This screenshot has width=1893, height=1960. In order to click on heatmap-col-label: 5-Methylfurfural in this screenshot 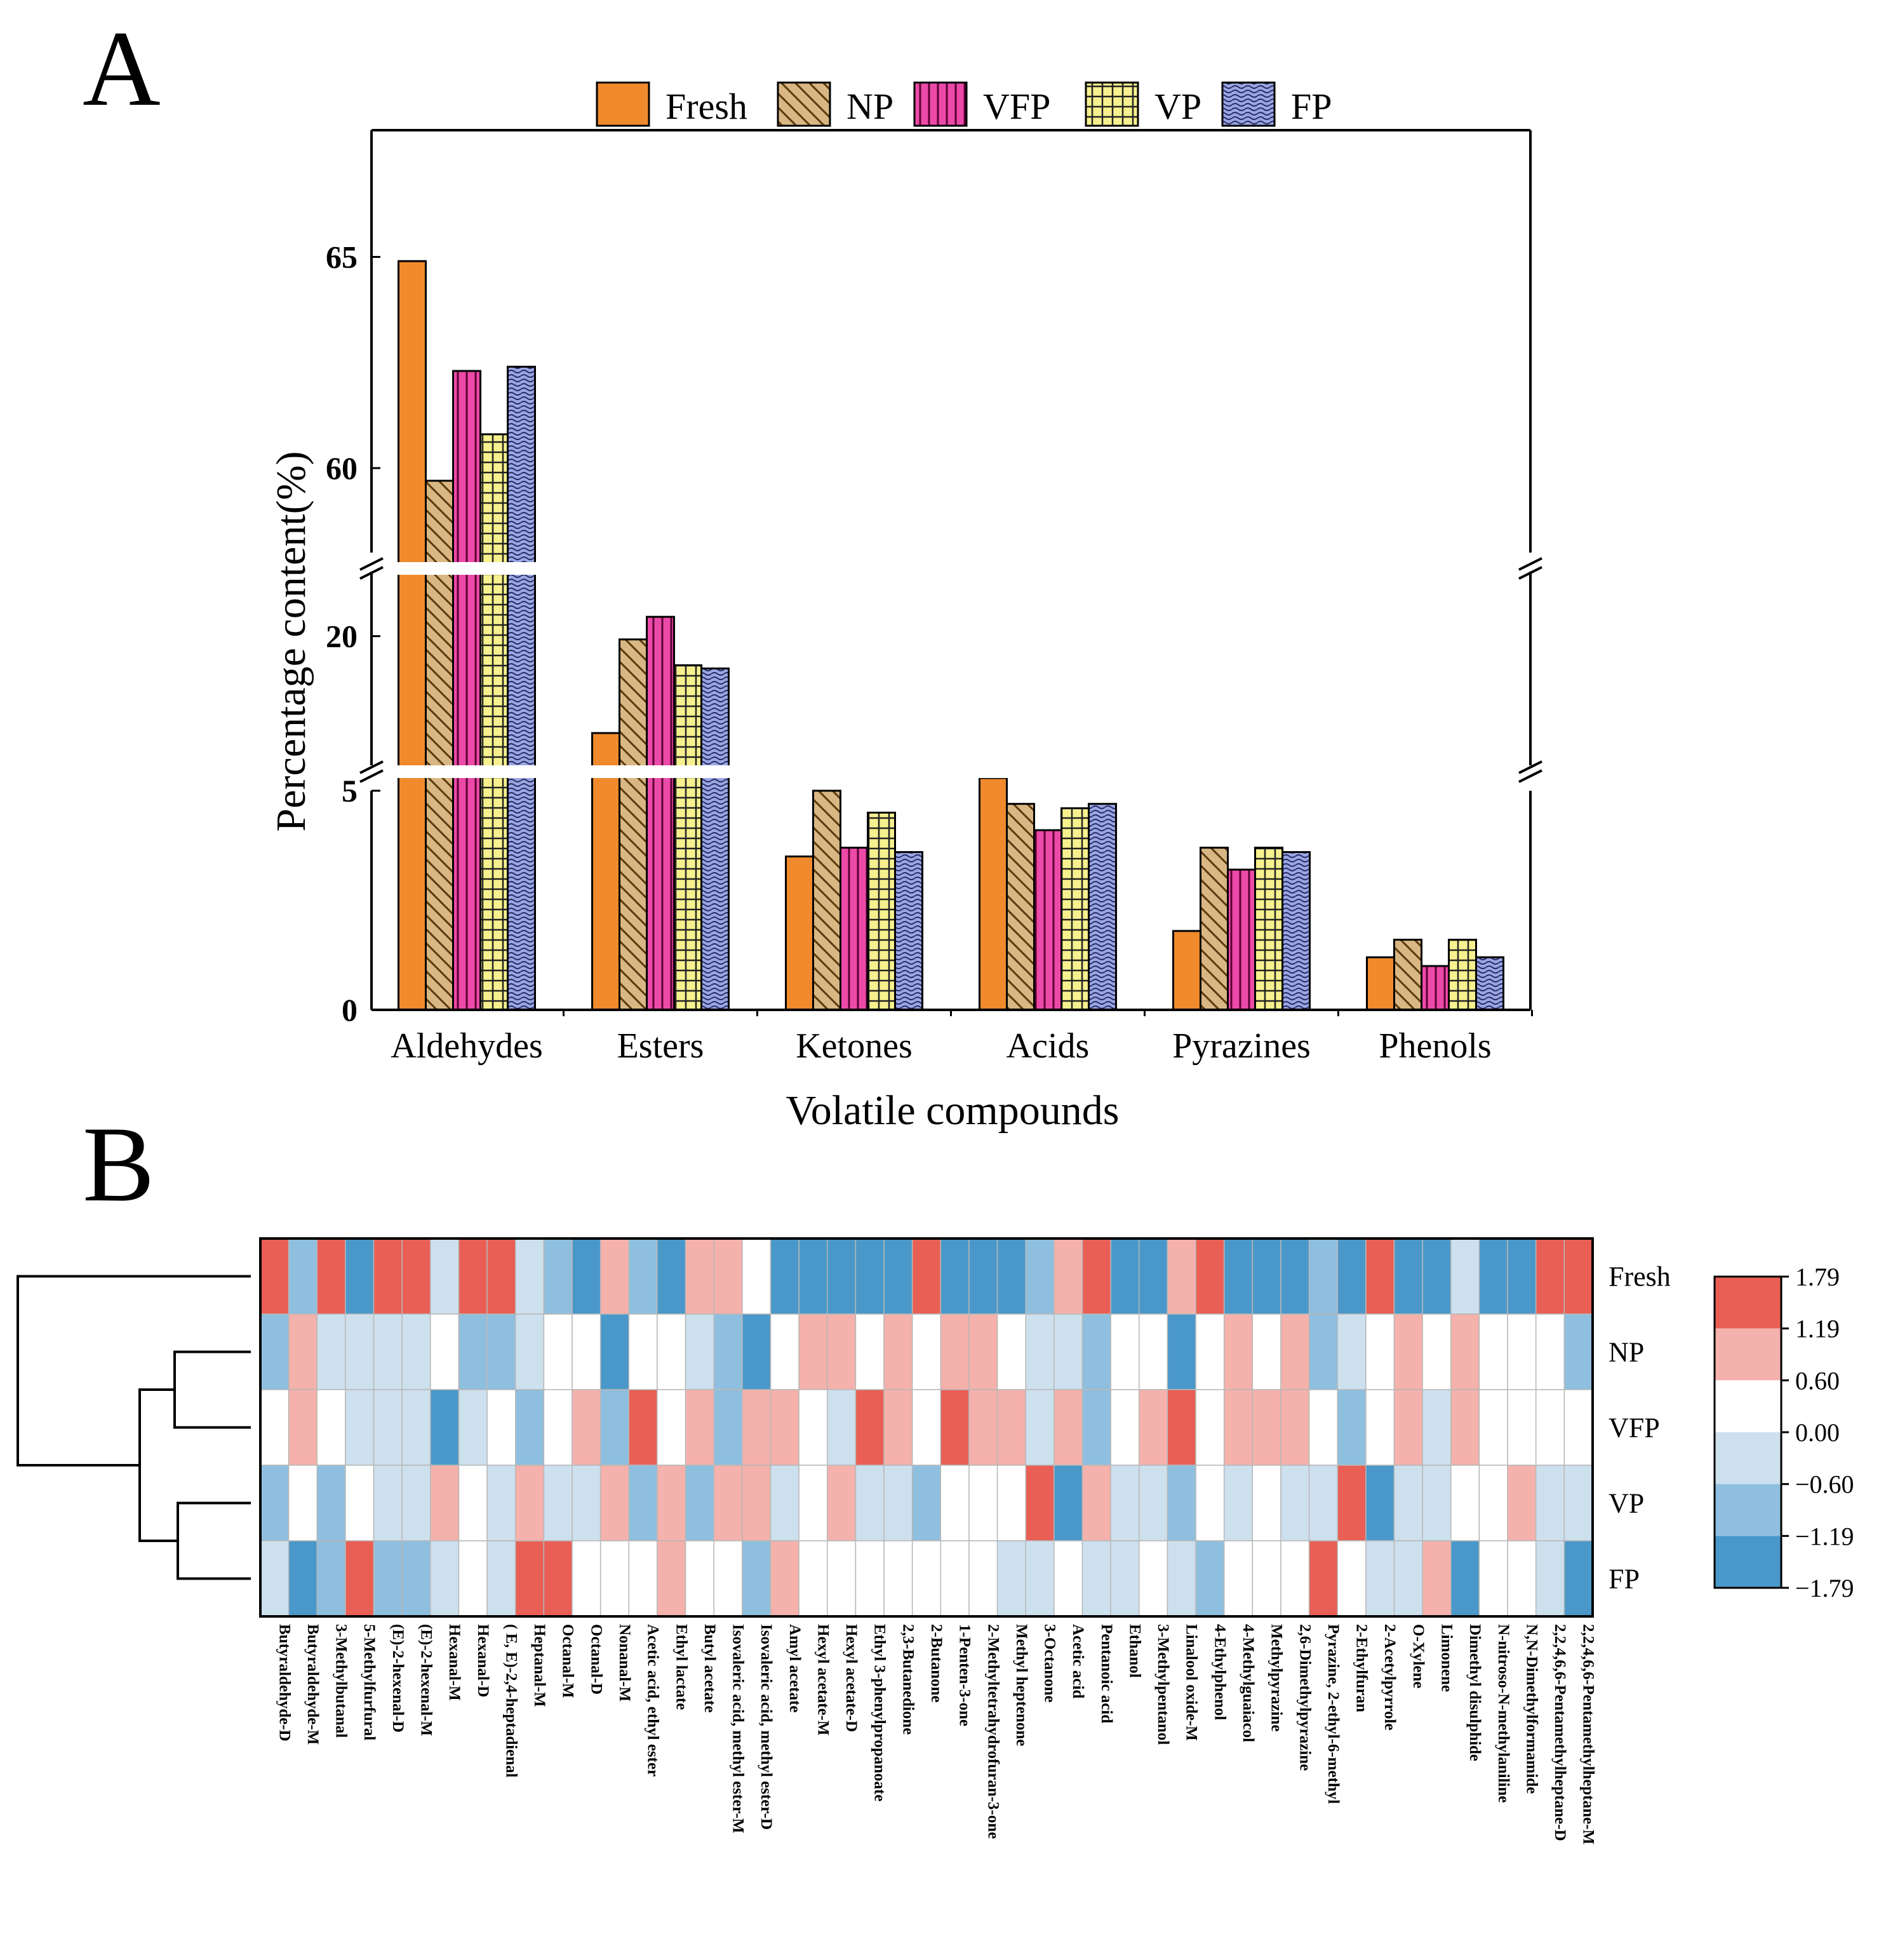, I will do `click(369, 1682)`.